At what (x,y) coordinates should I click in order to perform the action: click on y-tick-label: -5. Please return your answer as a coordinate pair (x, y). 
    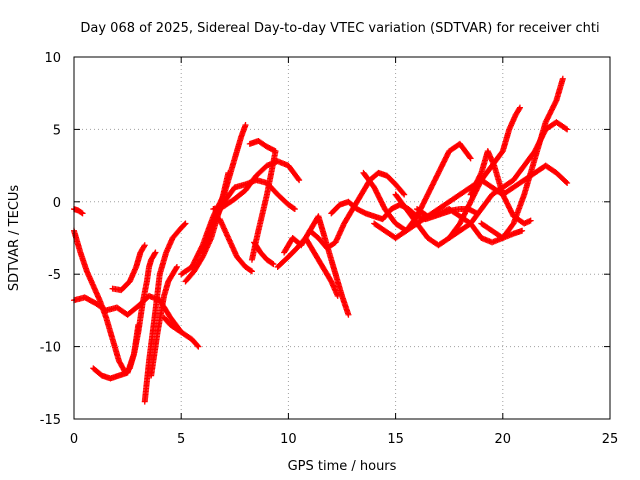
    Looking at the image, I should click on (54, 275).